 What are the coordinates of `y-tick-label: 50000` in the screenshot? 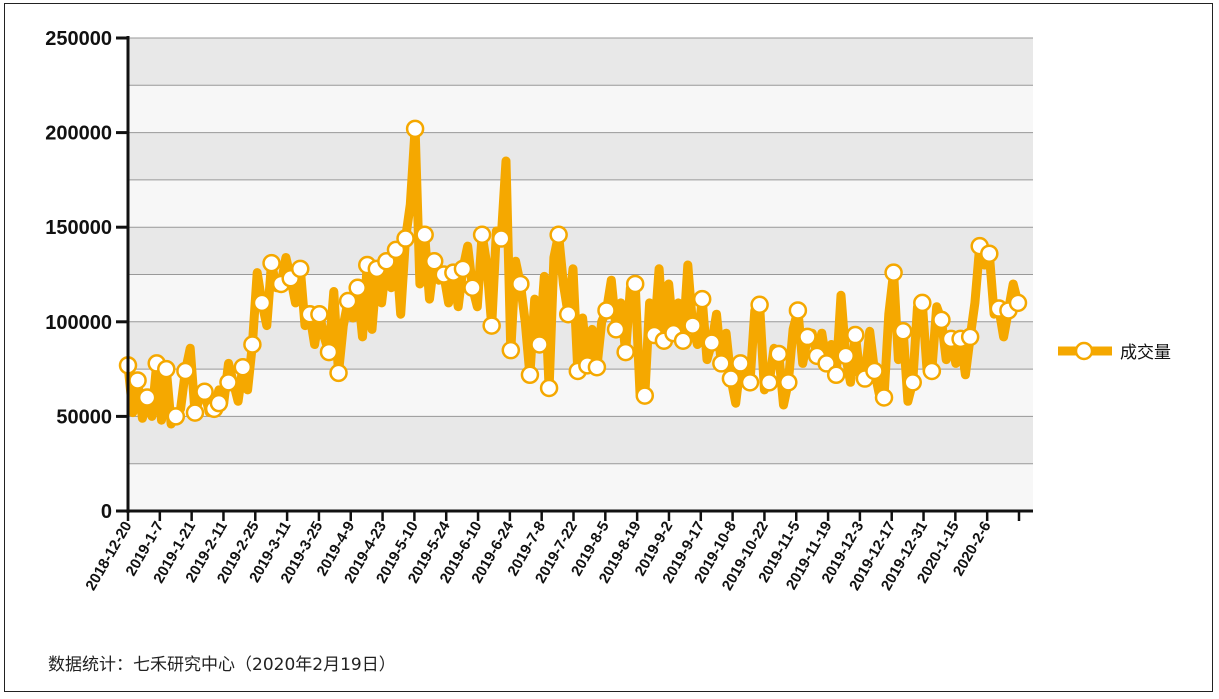 It's located at (84, 417).